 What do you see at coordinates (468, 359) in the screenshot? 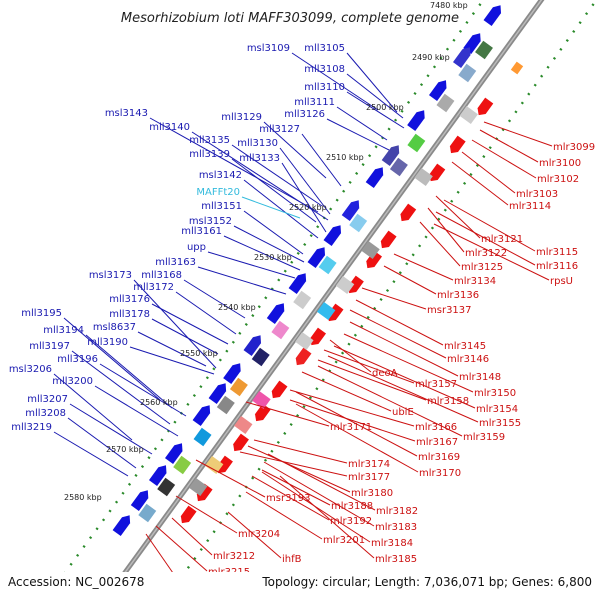
I see `gene-label: mlr3146` at bounding box center [468, 359].